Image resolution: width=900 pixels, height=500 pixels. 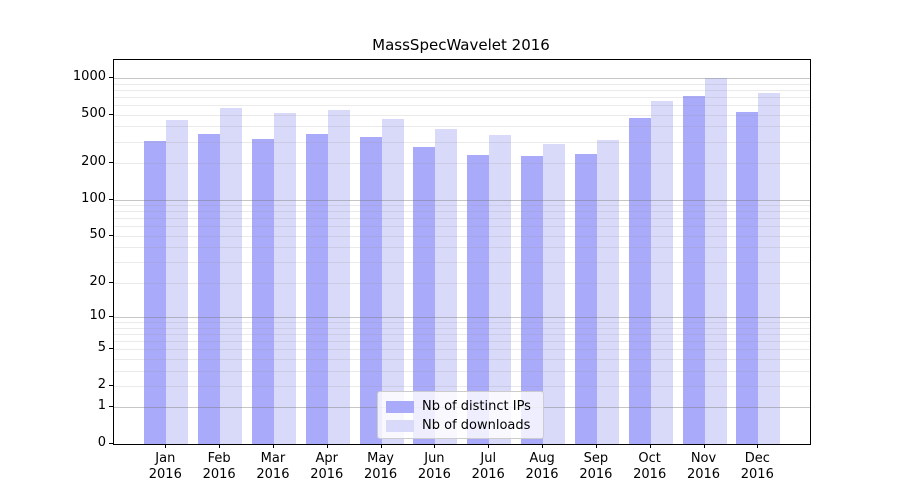 What do you see at coordinates (478, 299) in the screenshot?
I see `bar-distinct-ips-jul` at bounding box center [478, 299].